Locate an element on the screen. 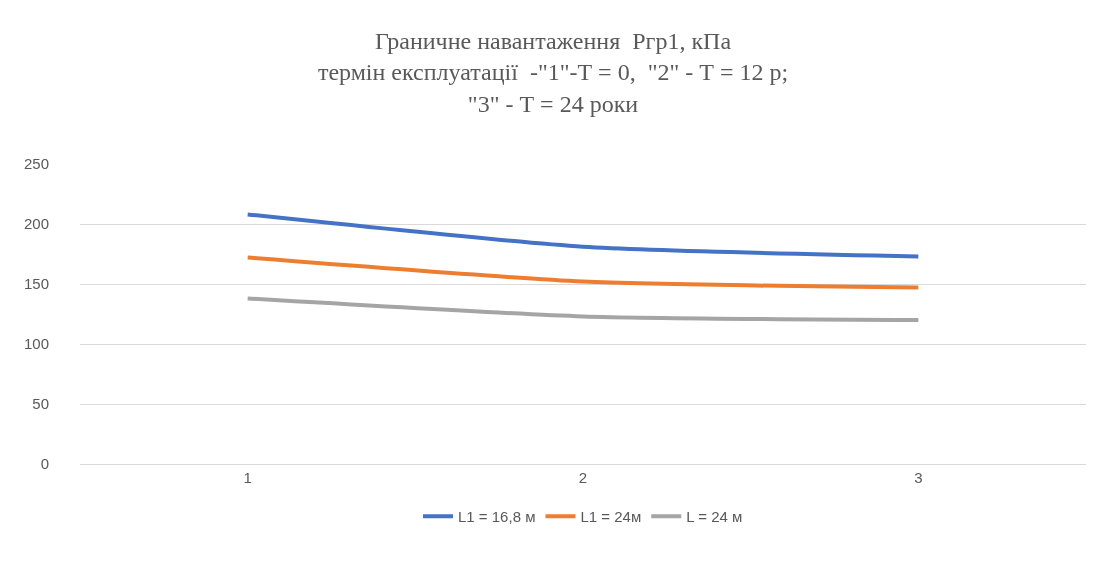 The width and height of the screenshot is (1106, 578). legend-label: L = 24 м is located at coordinates (714, 517).